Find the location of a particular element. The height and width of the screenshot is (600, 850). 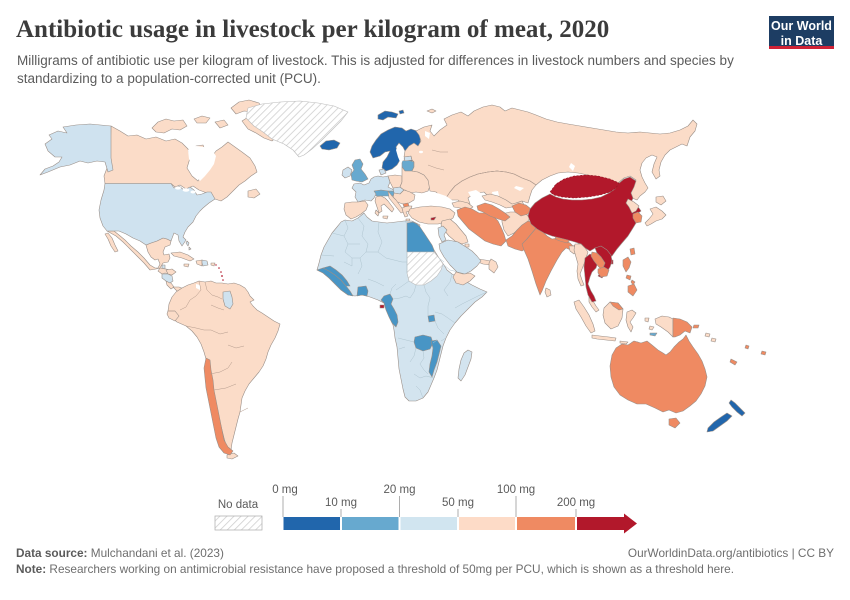

svg-text: 100 mg is located at coordinates (516, 490).